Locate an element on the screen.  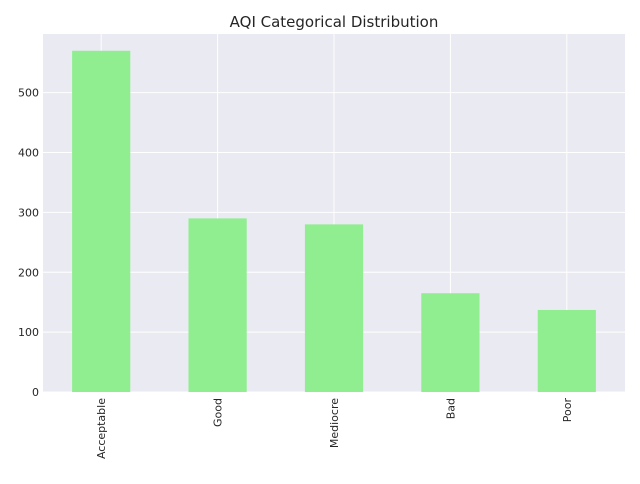
y-tick-label: 0 is located at coordinates (35, 392).